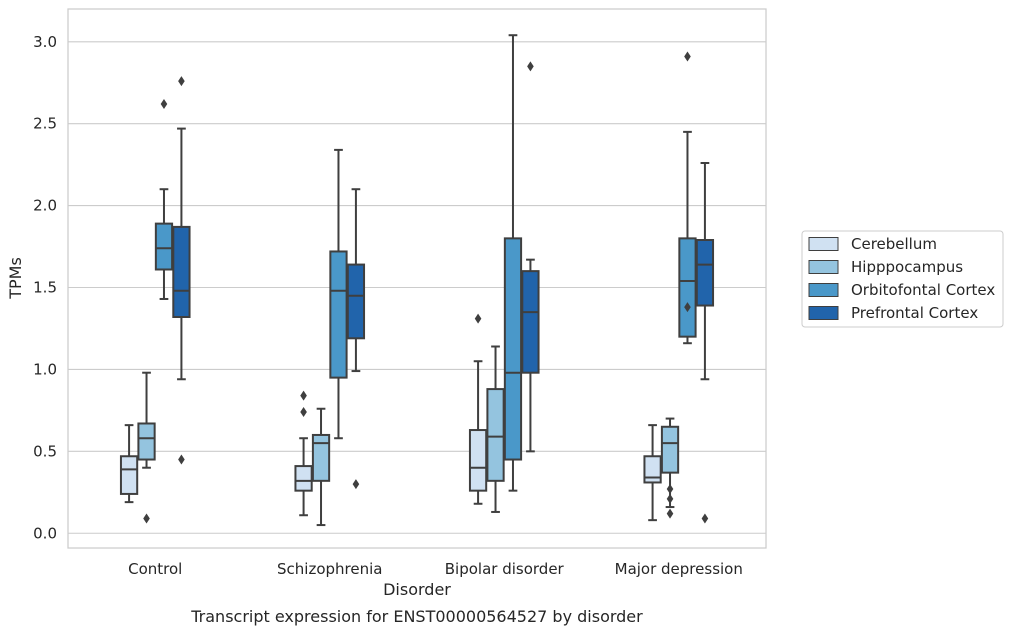 The image size is (1014, 634). I want to click on y-tick-label: 1.0, so click(45, 369).